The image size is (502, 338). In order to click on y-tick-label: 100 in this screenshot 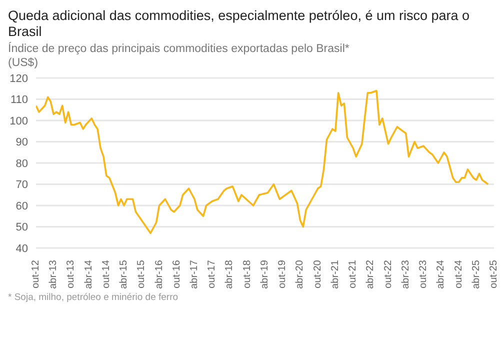, I will do `click(19, 121)`.